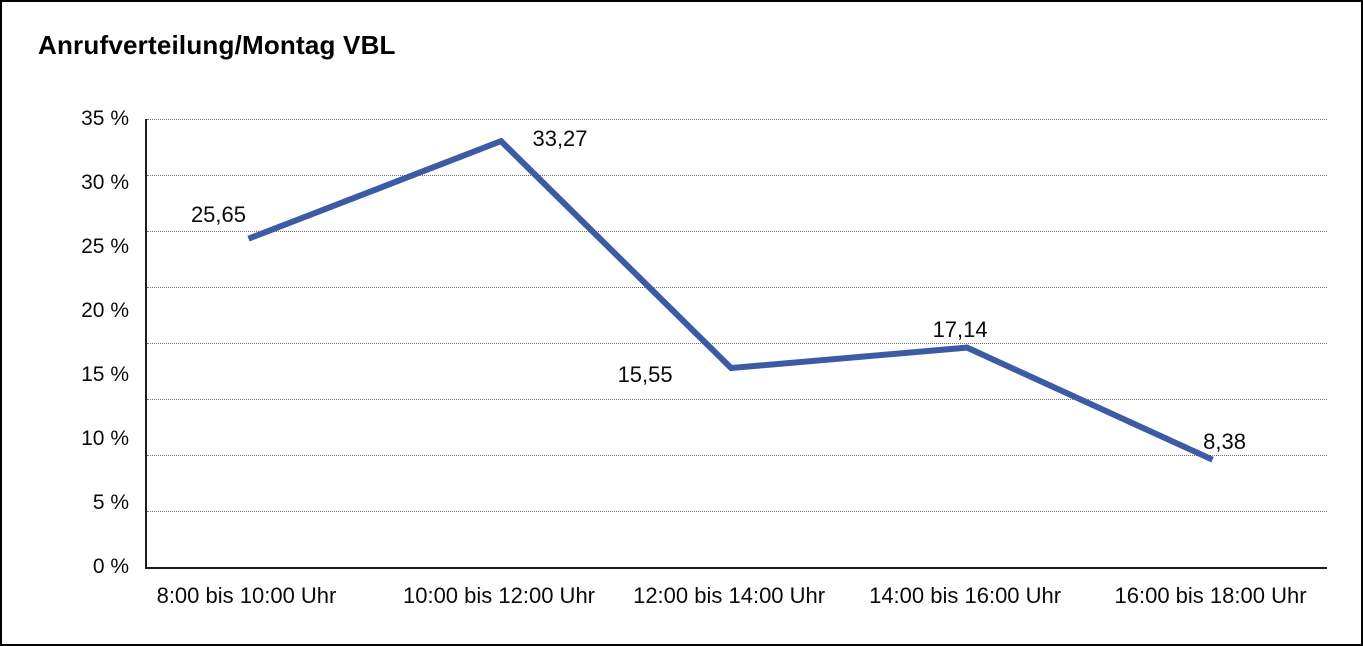  Describe the element at coordinates (560, 139) in the screenshot. I see `data-point-label: 33,27` at that location.